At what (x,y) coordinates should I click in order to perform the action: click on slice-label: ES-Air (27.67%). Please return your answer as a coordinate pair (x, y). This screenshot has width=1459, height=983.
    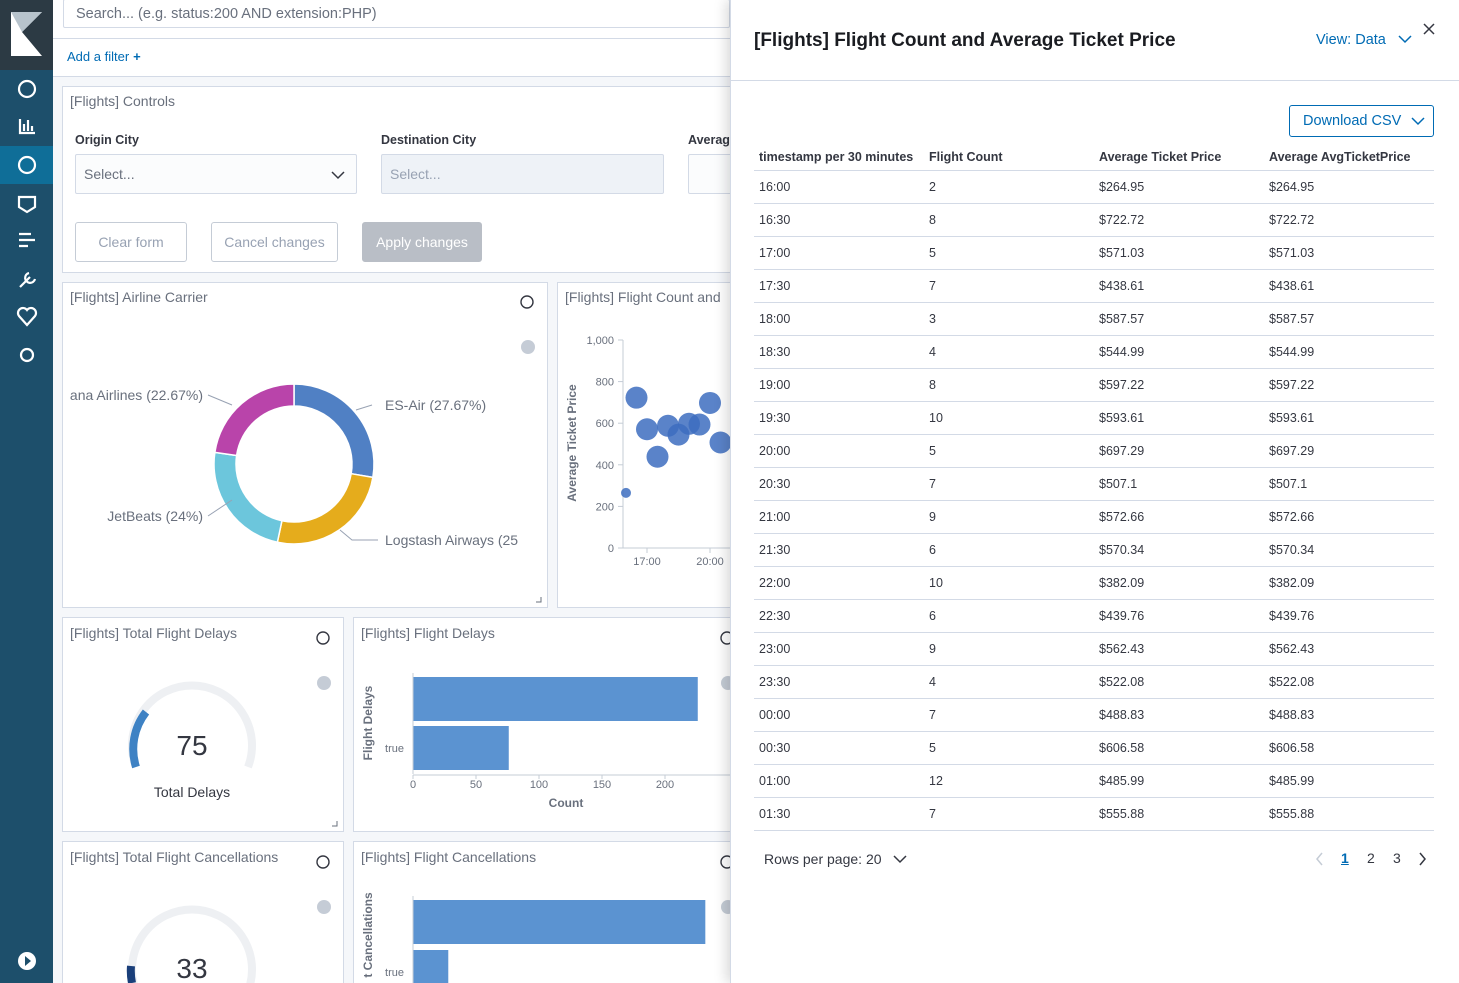
    Looking at the image, I should click on (435, 405).